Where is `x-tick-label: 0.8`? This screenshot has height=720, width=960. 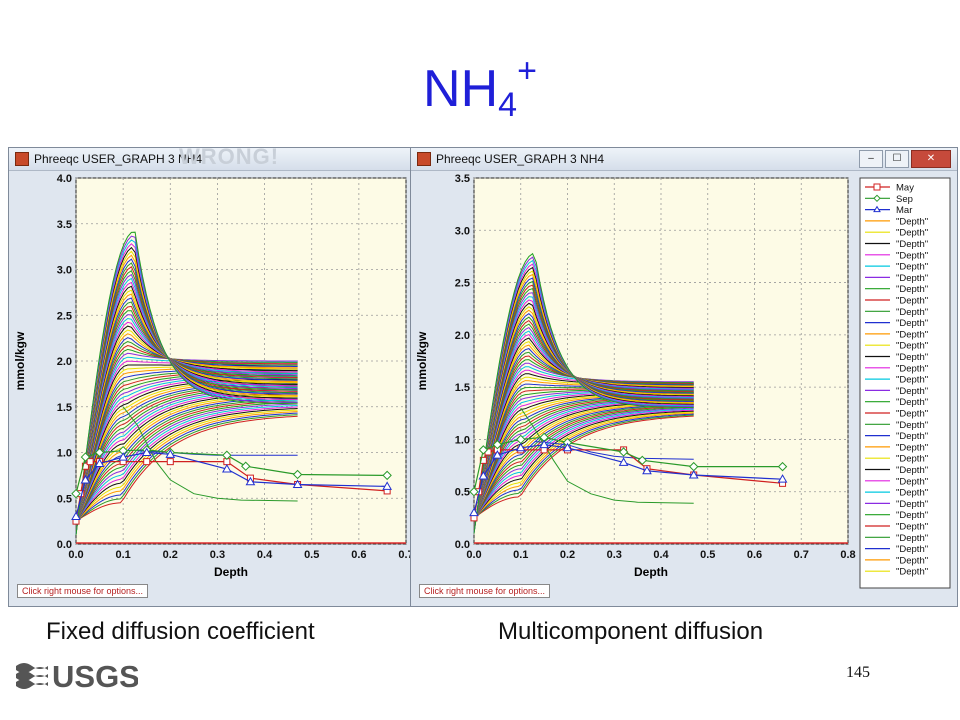 x-tick-label: 0.8 is located at coordinates (847, 555).